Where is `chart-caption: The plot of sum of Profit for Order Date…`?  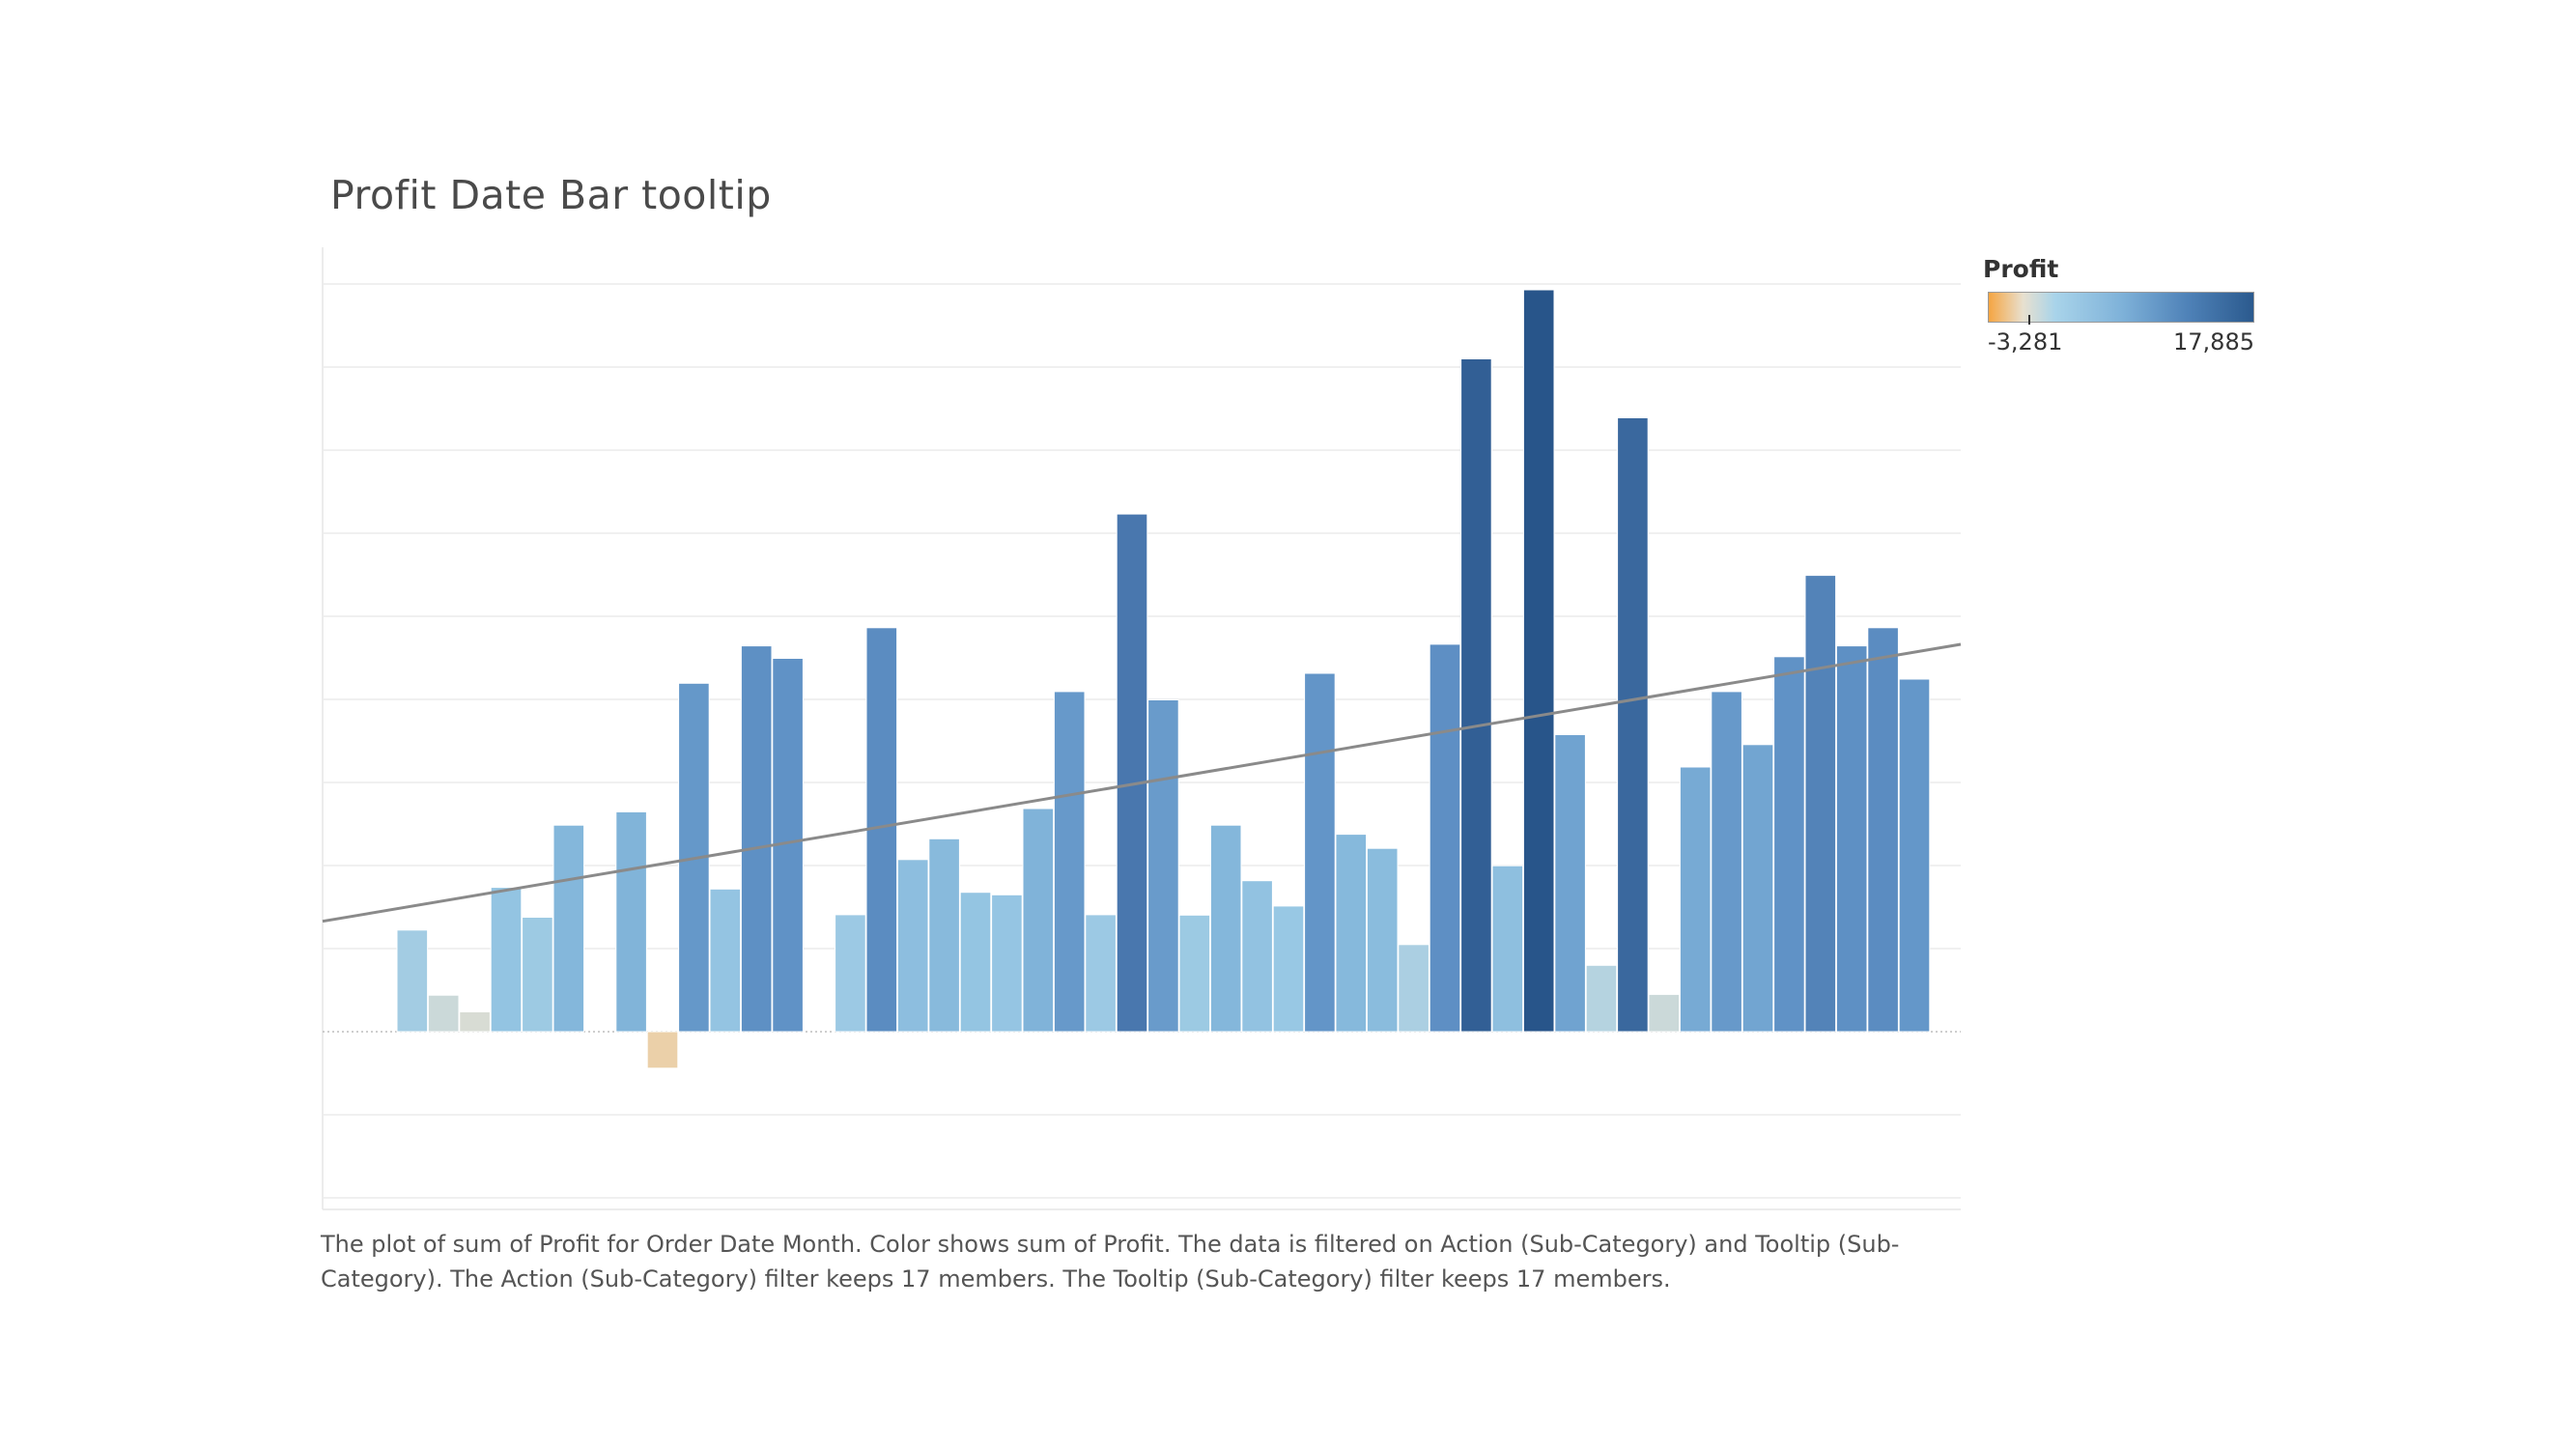
chart-caption: The plot of sum of Profit for Order Date… is located at coordinates (1110, 1262).